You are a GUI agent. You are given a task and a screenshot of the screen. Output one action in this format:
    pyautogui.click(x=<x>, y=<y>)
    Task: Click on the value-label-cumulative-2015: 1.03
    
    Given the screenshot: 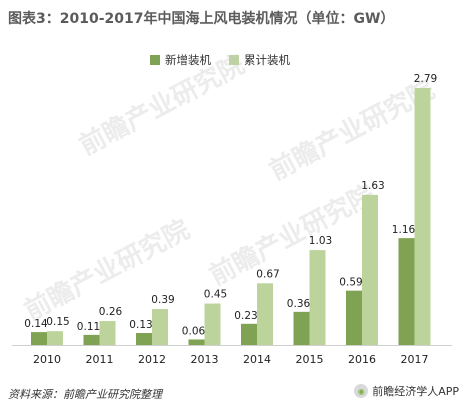 What is the action you would take?
    pyautogui.click(x=320, y=241)
    